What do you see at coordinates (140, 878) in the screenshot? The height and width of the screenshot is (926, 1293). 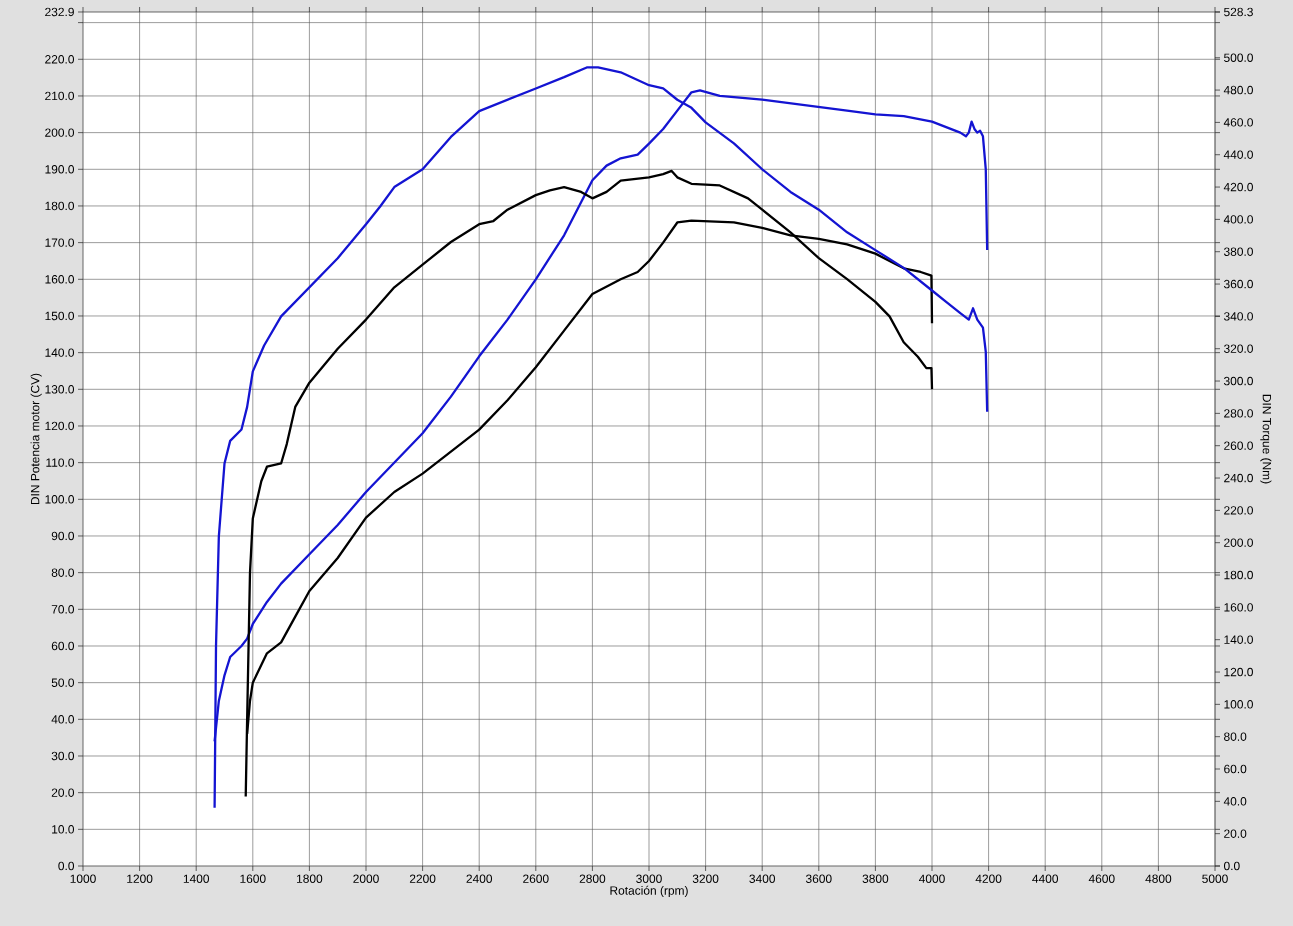 I see `x-tick-label: 1200` at bounding box center [140, 878].